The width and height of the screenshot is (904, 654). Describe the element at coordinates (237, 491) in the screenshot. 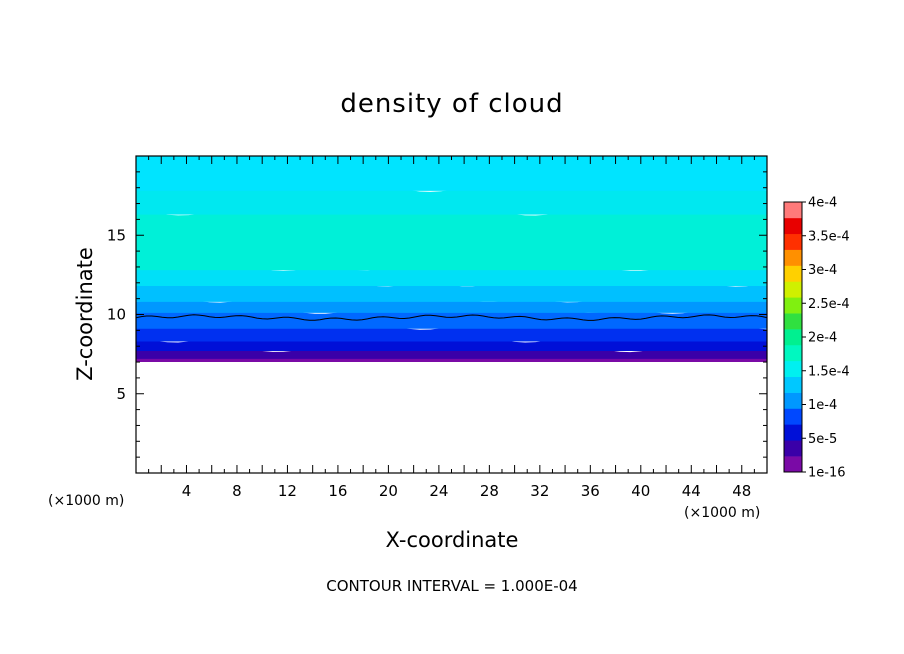

I see `x-tick-label: 8` at that location.